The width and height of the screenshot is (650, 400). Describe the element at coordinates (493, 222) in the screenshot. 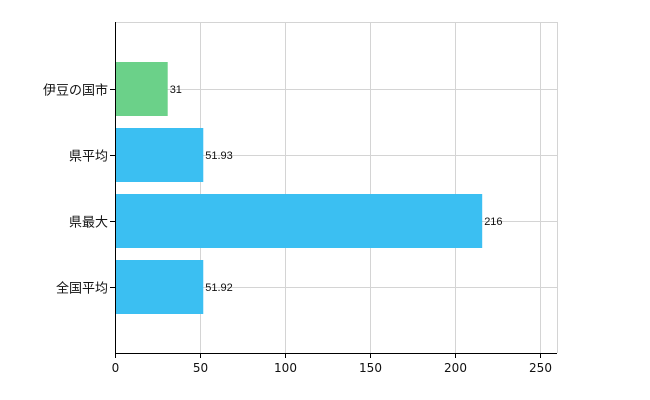

I see `data-label-2: 216` at that location.